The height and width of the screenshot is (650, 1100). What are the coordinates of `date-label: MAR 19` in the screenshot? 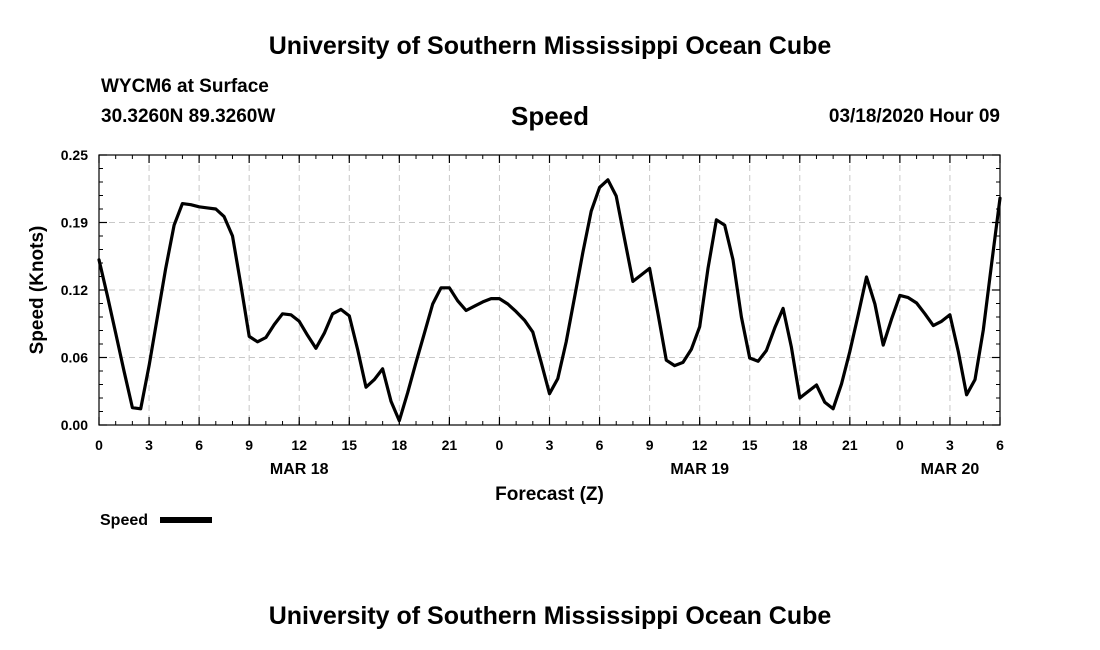 It's located at (699, 469).